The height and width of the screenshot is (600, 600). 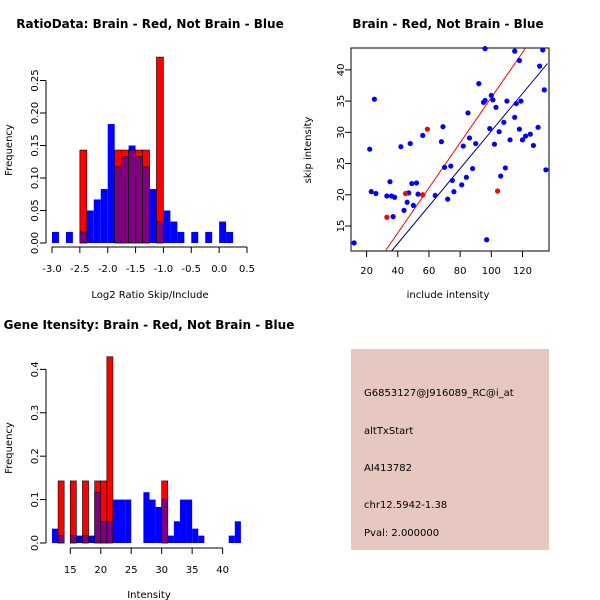 I want to click on ratio-y-tick-label-1: 0.05, so click(x=35, y=210).